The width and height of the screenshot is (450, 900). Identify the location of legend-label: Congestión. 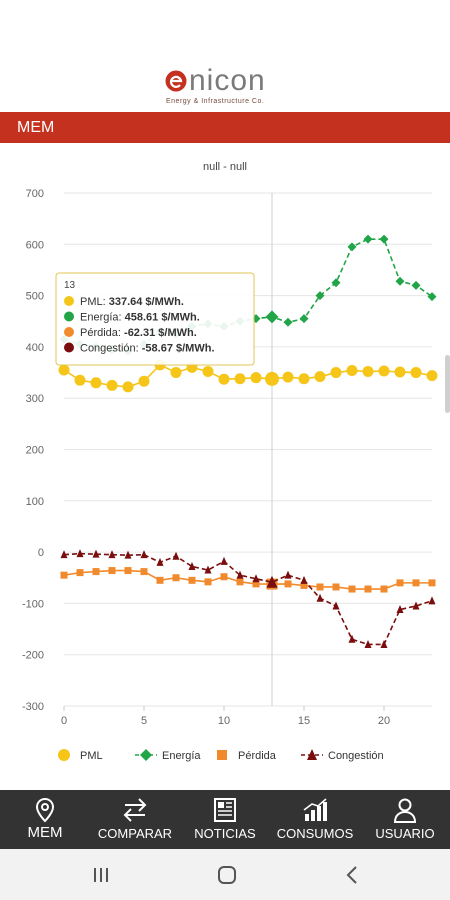
(356, 756).